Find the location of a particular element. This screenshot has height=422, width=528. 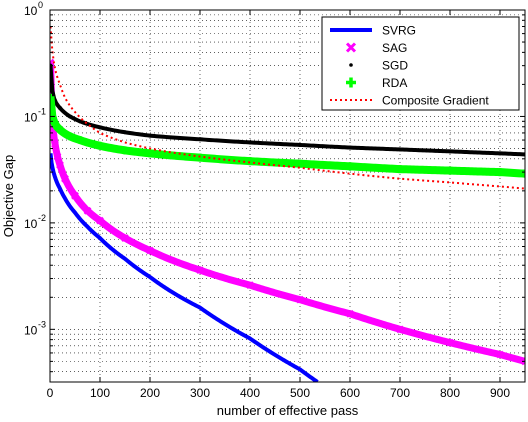

y-tick-label: 10 -2 is located at coordinates (35, 222).